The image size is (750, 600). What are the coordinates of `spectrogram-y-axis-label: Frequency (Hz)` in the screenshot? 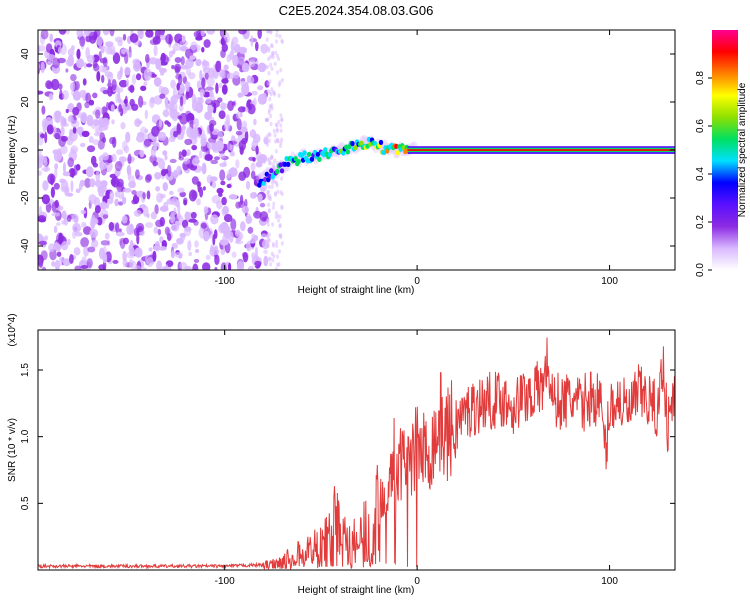 It's located at (12, 150).